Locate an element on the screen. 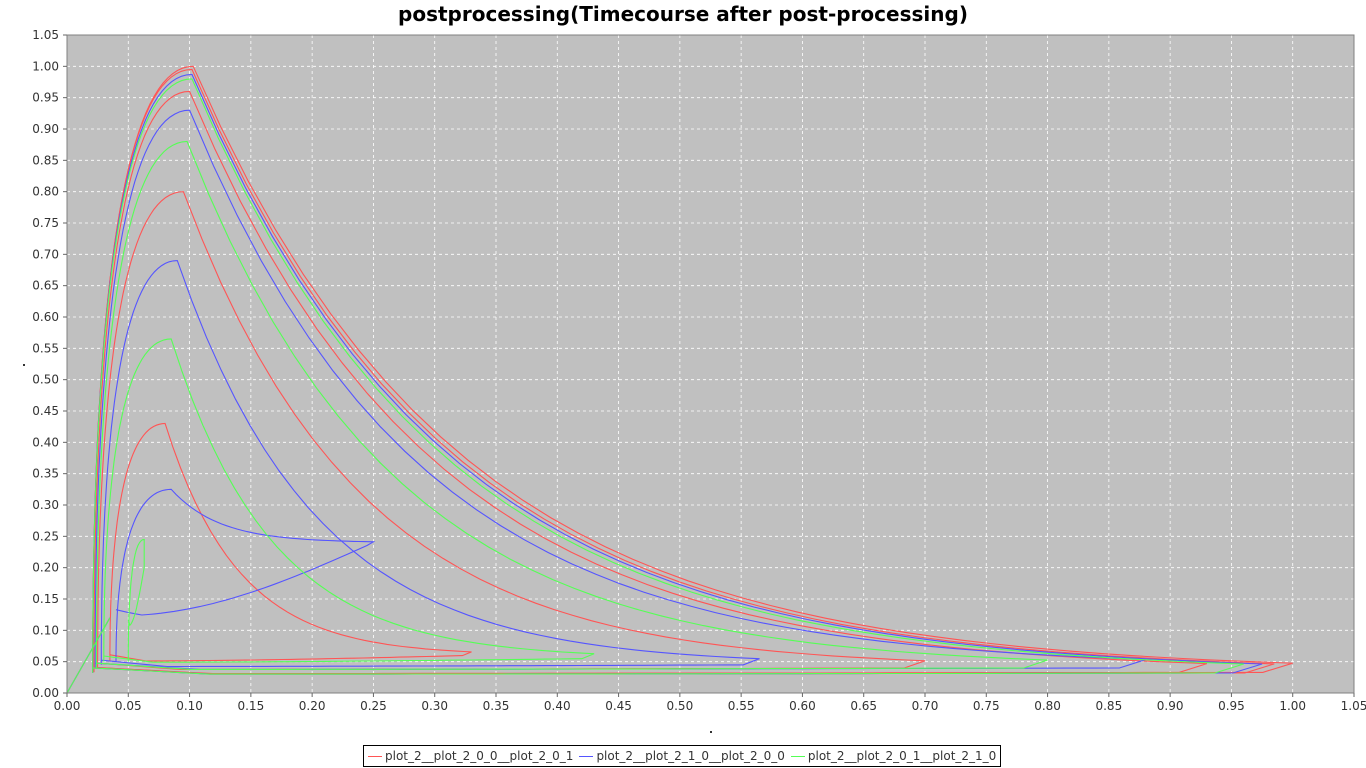 This screenshot has height=768, width=1366. legend-label: plot_2__plot_2_0_0__plot_2_0_1 is located at coordinates (479, 756).